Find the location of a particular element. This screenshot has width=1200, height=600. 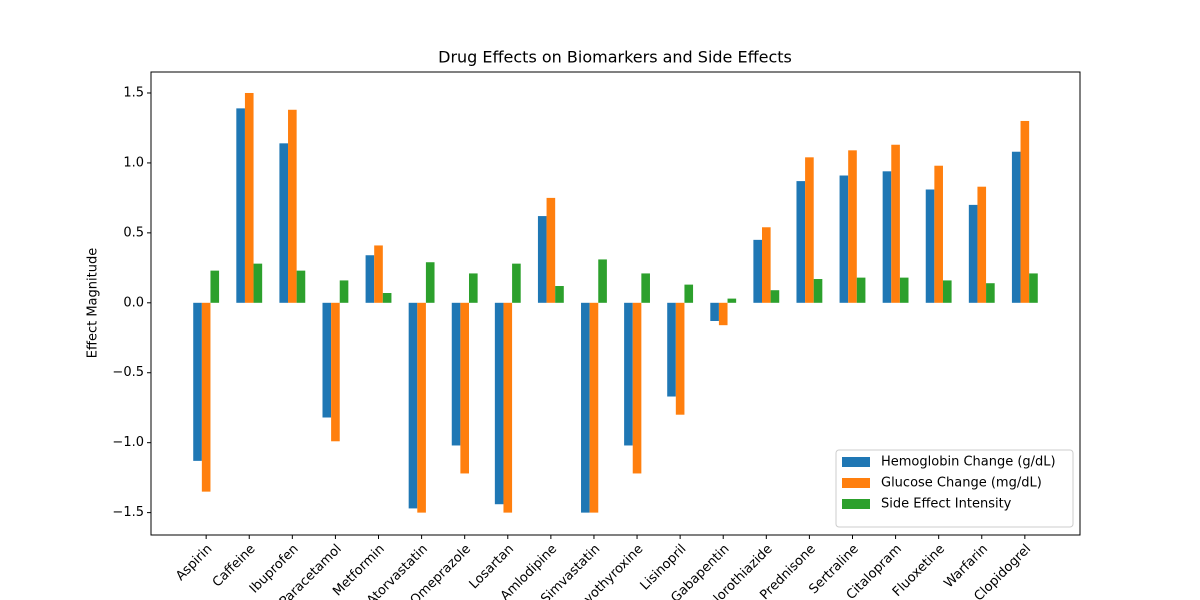

legend-label: Side Effect Intensity is located at coordinates (946, 504).